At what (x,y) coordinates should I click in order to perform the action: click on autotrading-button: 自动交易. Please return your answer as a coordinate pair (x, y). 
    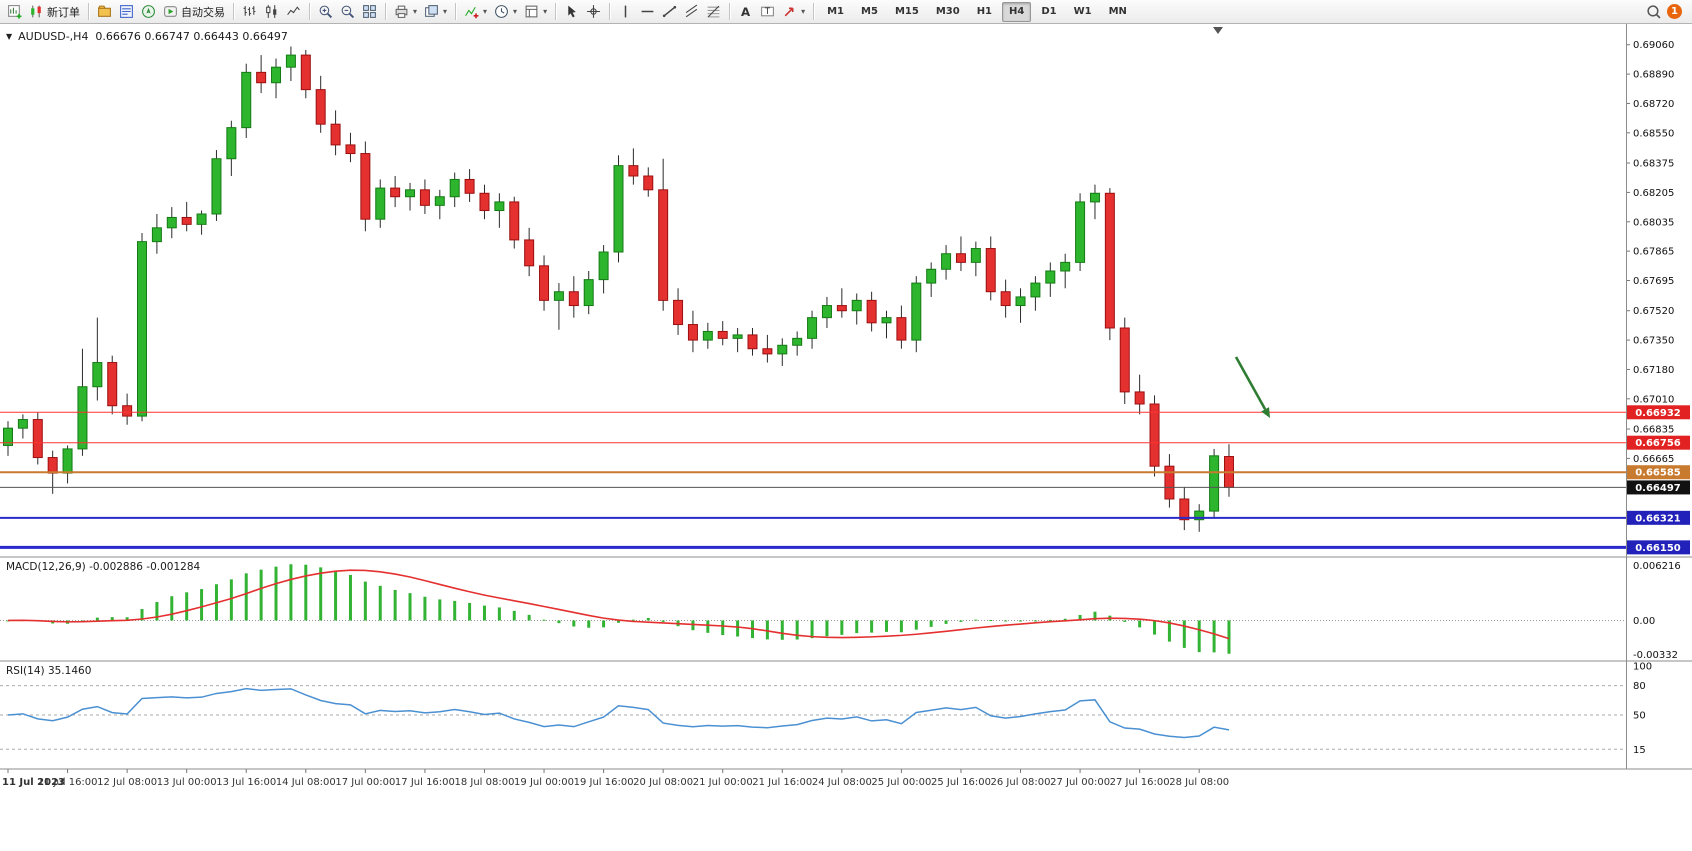
    Looking at the image, I should click on (194, 12).